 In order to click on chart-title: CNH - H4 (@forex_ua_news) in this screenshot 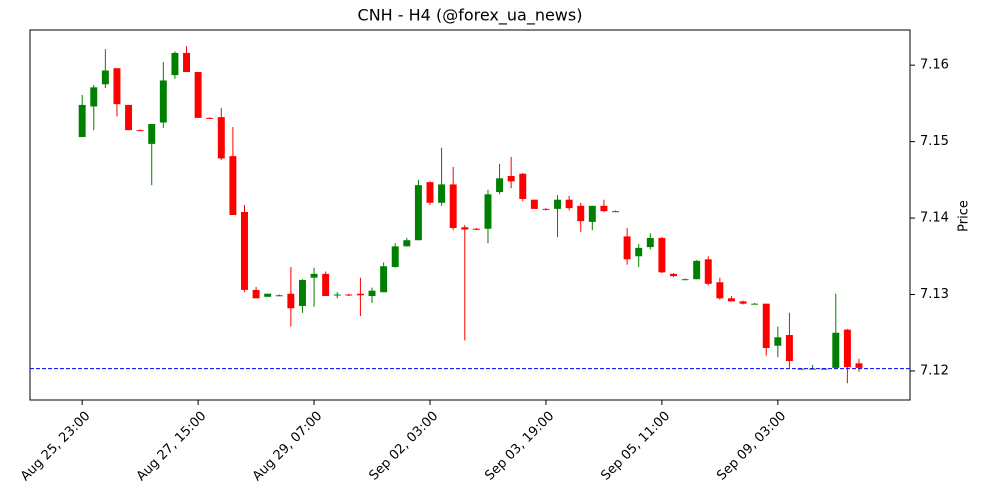, I will do `click(470, 16)`.